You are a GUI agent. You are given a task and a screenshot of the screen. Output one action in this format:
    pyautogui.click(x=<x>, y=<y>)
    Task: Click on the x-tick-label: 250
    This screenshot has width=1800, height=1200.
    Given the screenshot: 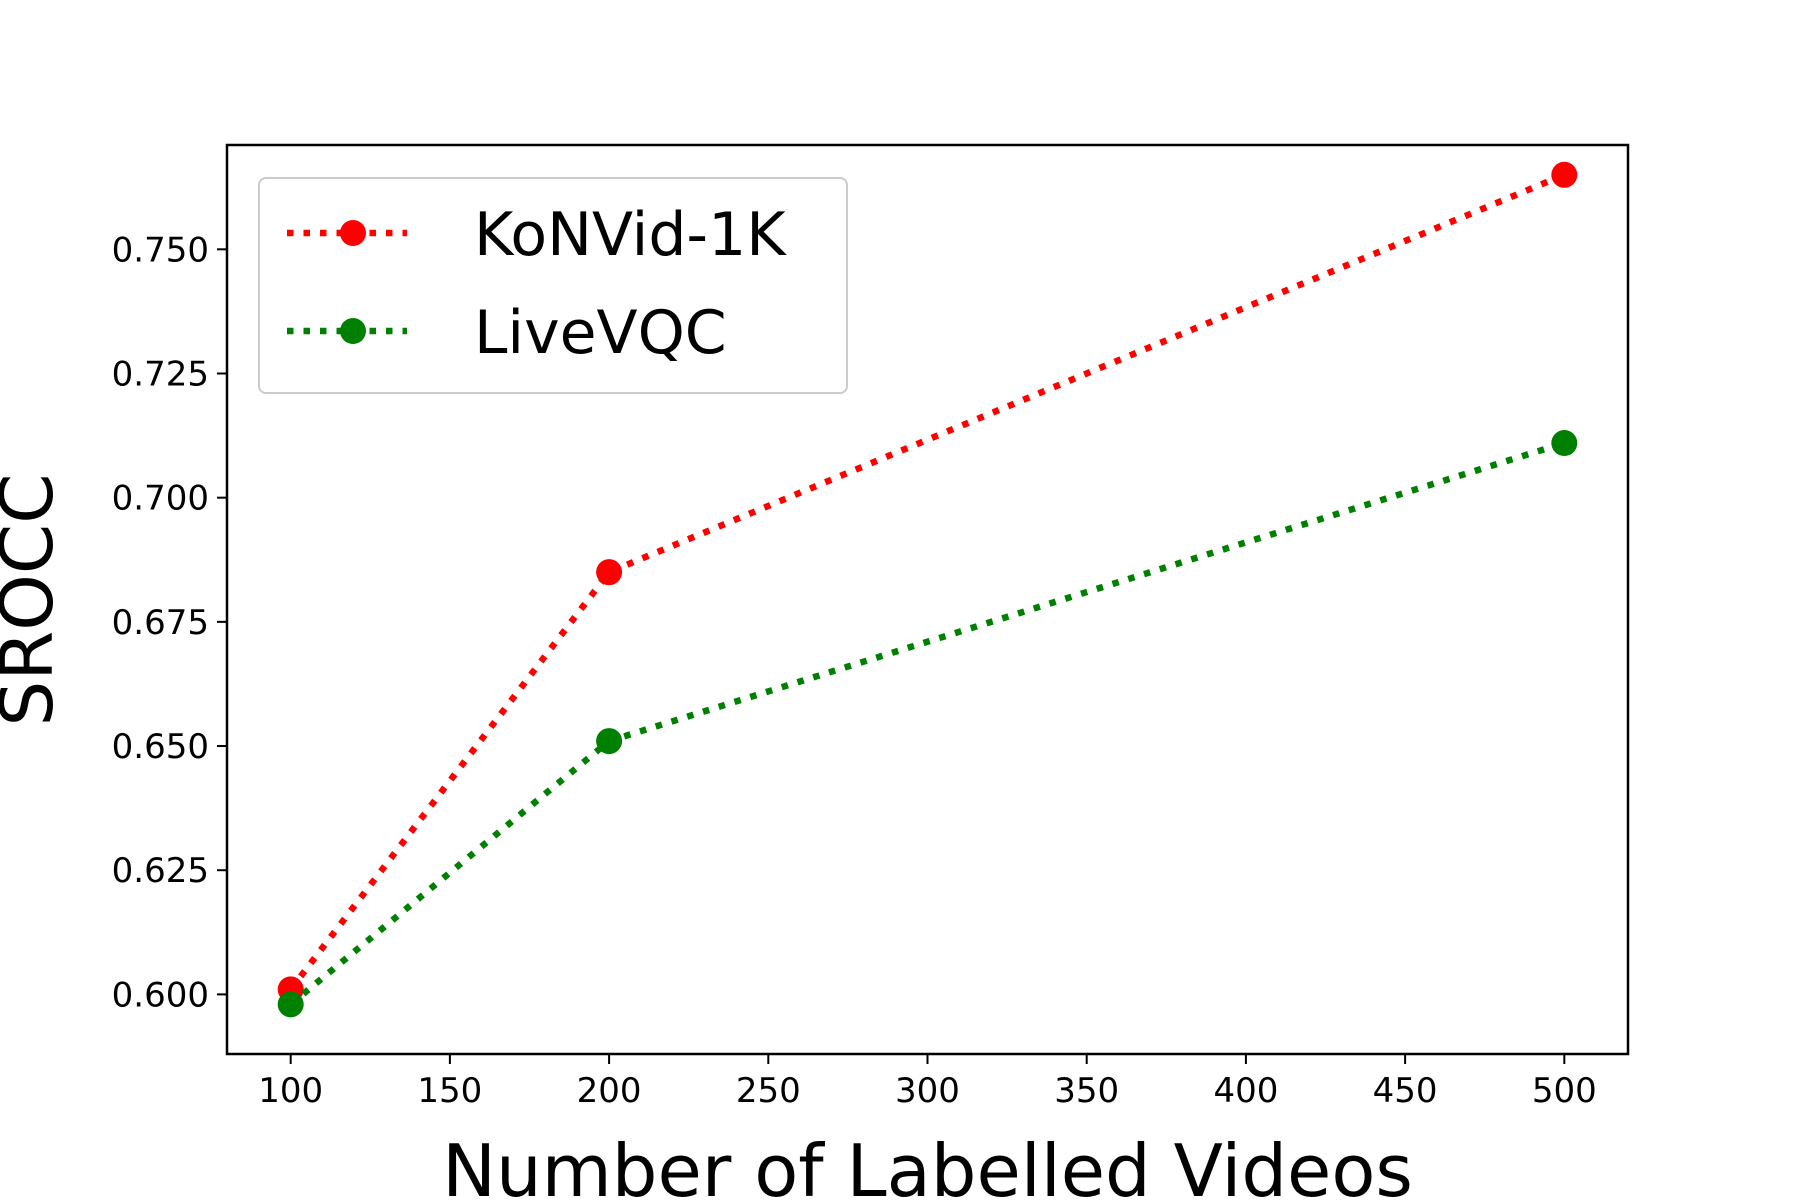 What is the action you would take?
    pyautogui.click(x=768, y=1091)
    